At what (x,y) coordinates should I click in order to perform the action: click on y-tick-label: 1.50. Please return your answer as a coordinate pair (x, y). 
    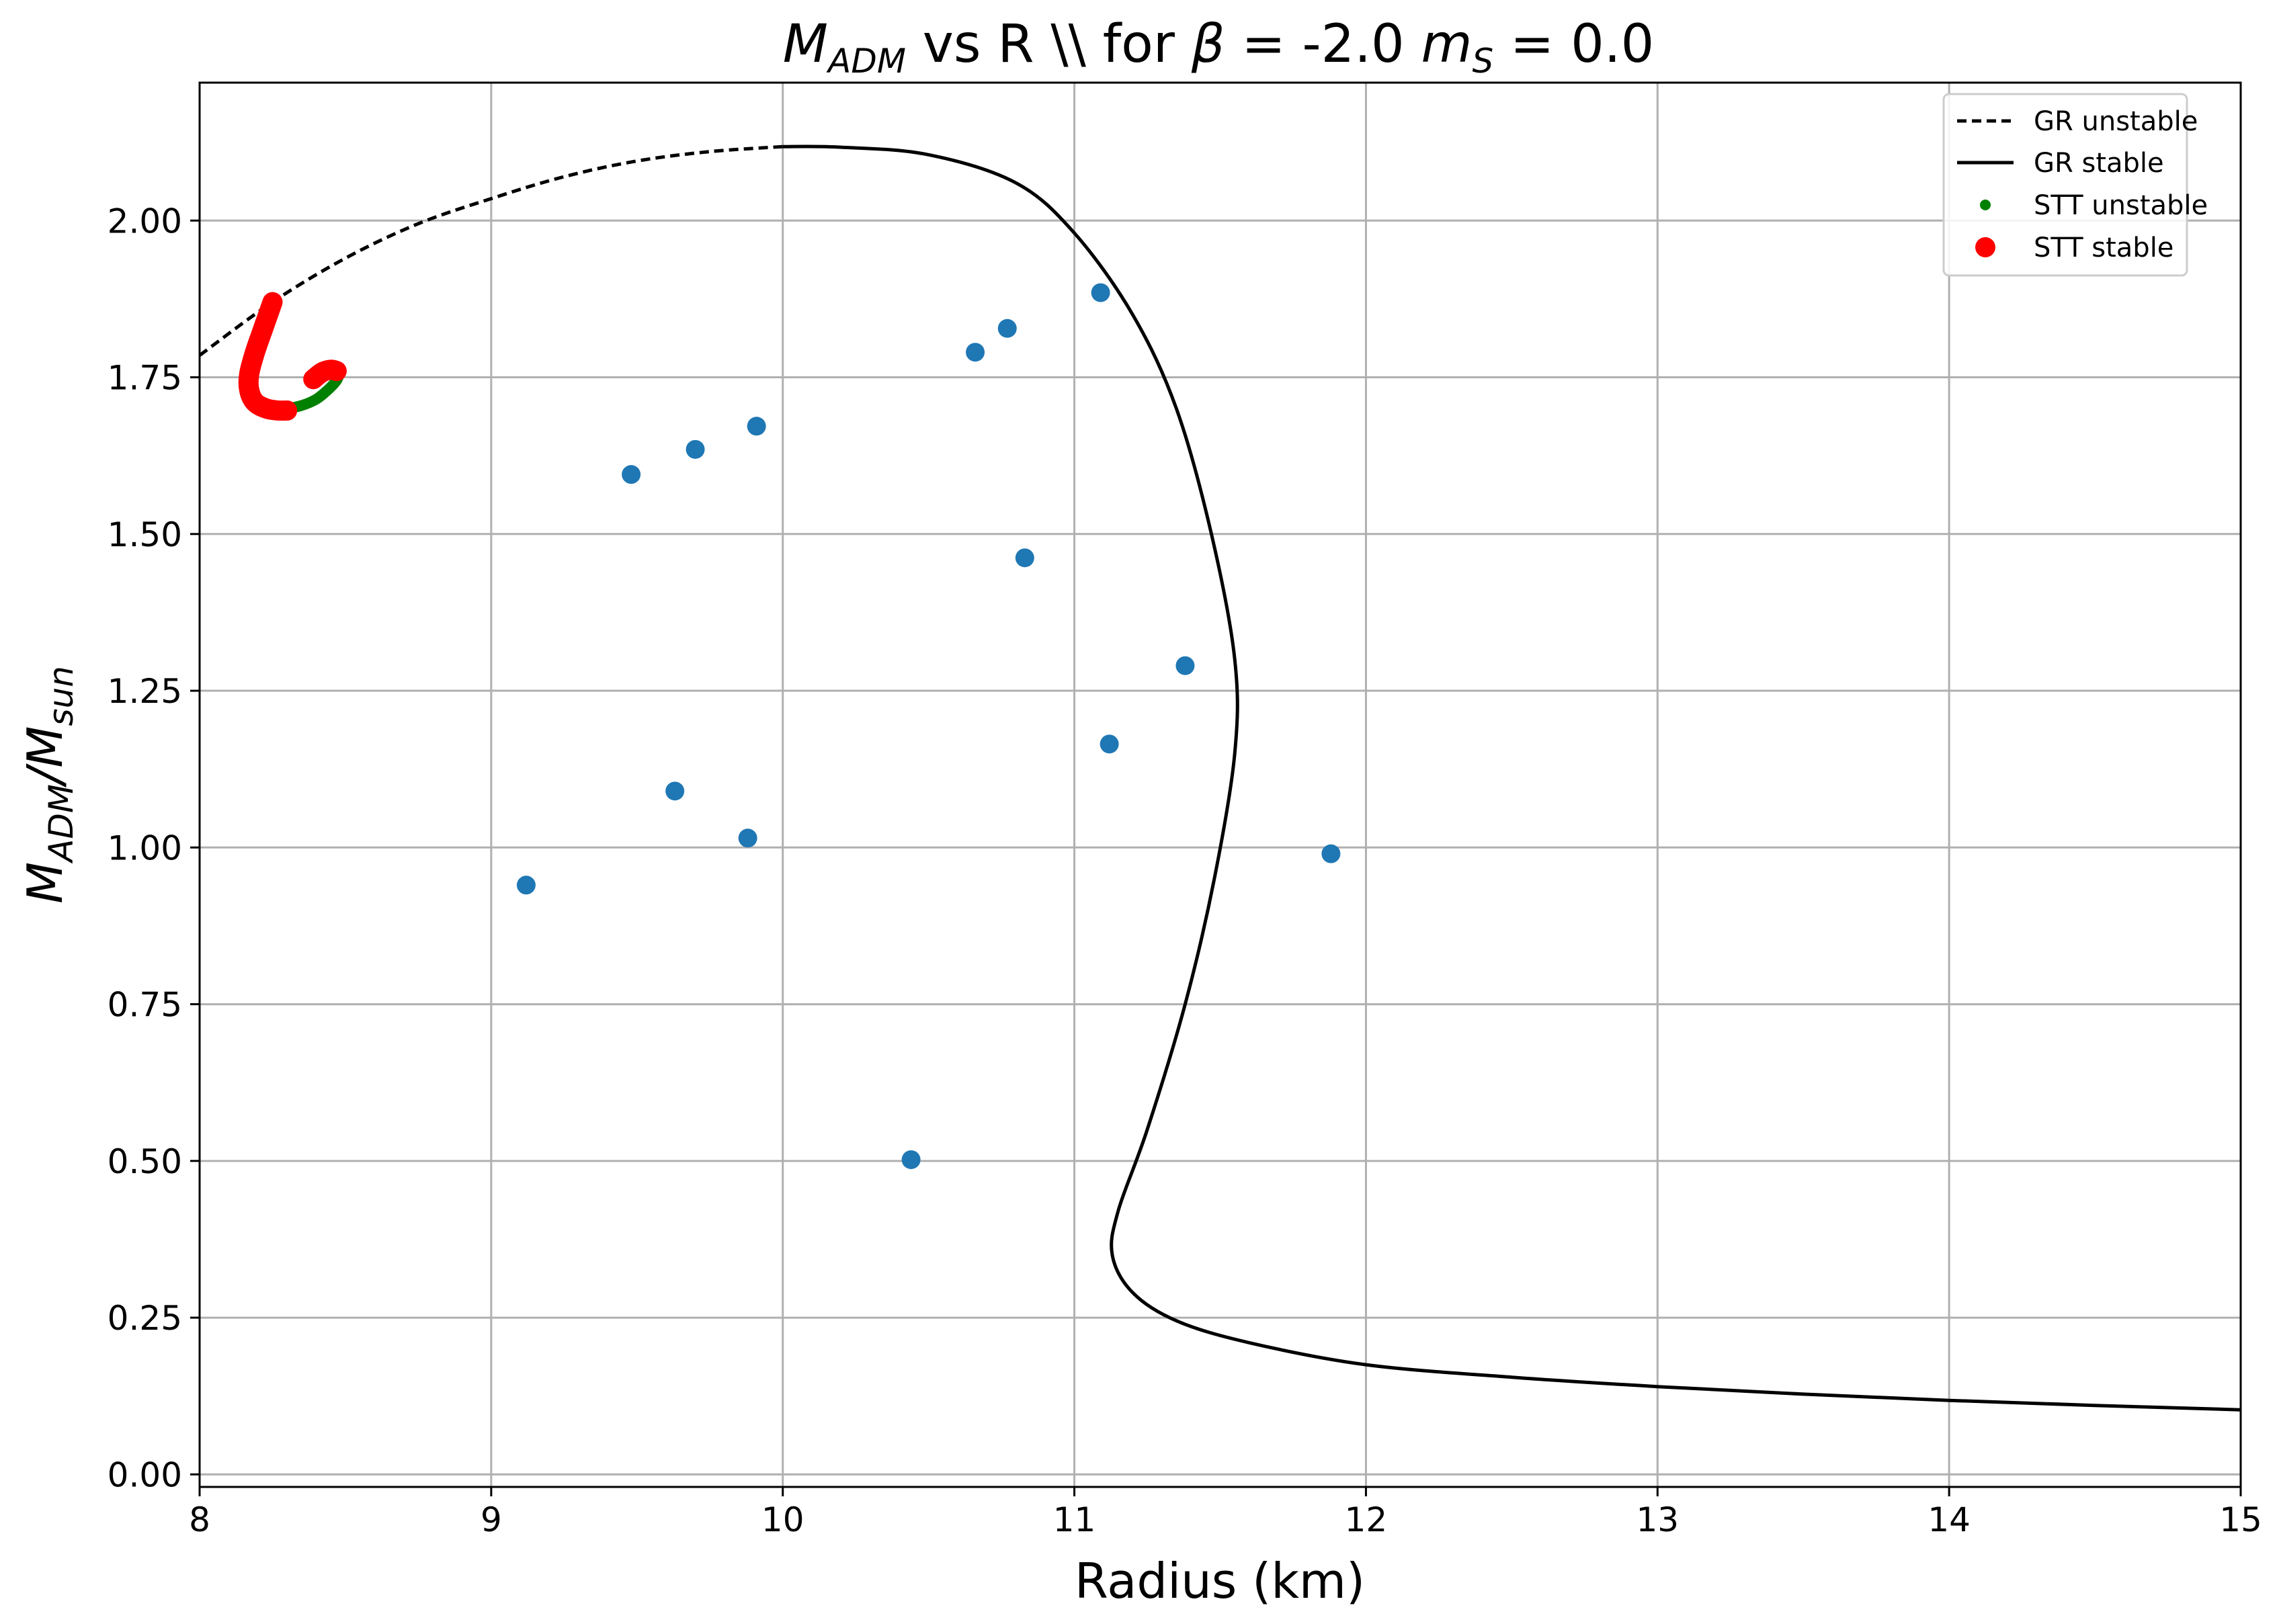
    Looking at the image, I should click on (145, 534).